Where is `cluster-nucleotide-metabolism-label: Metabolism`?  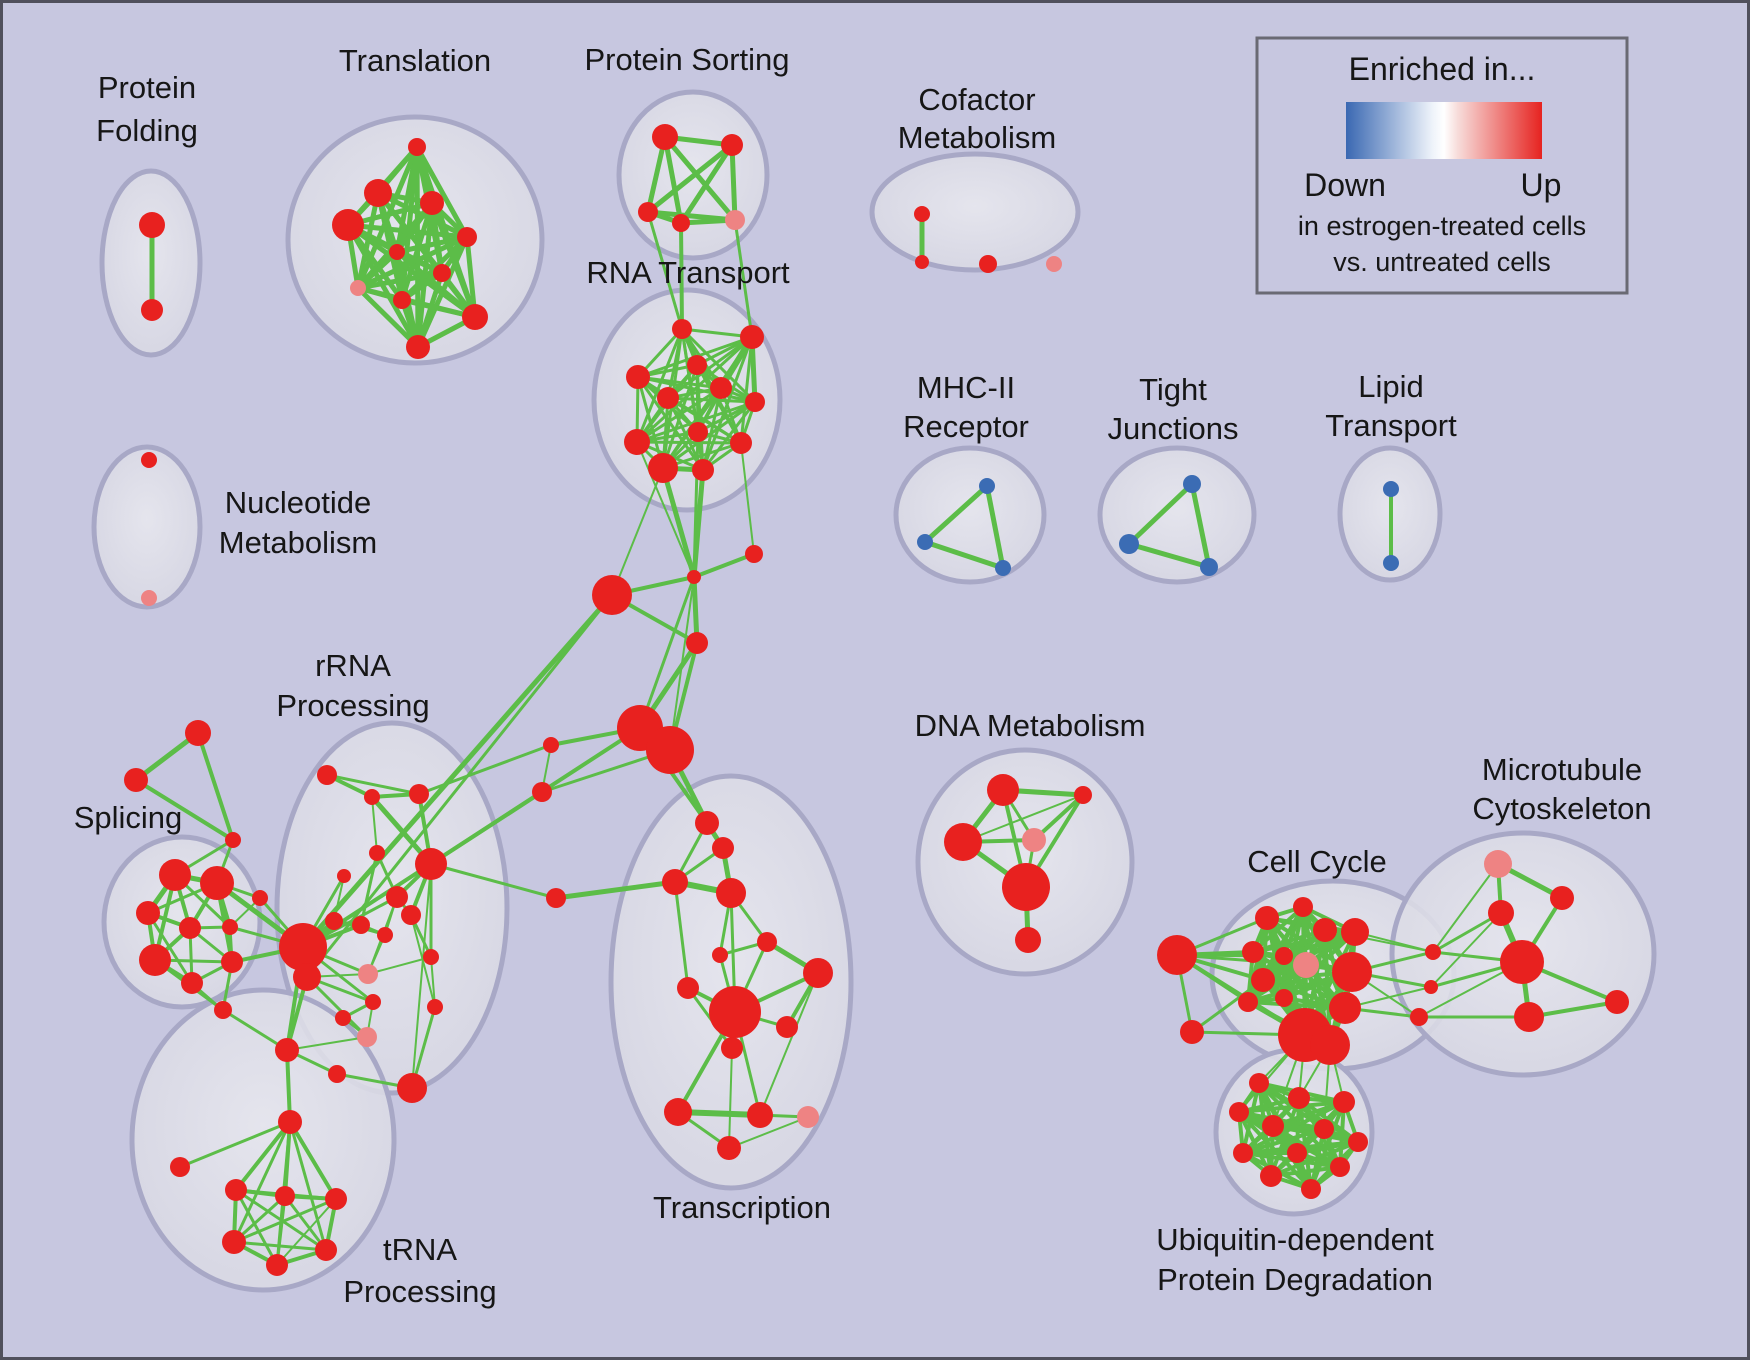
cluster-nucleotide-metabolism-label: Metabolism is located at coordinates (298, 542).